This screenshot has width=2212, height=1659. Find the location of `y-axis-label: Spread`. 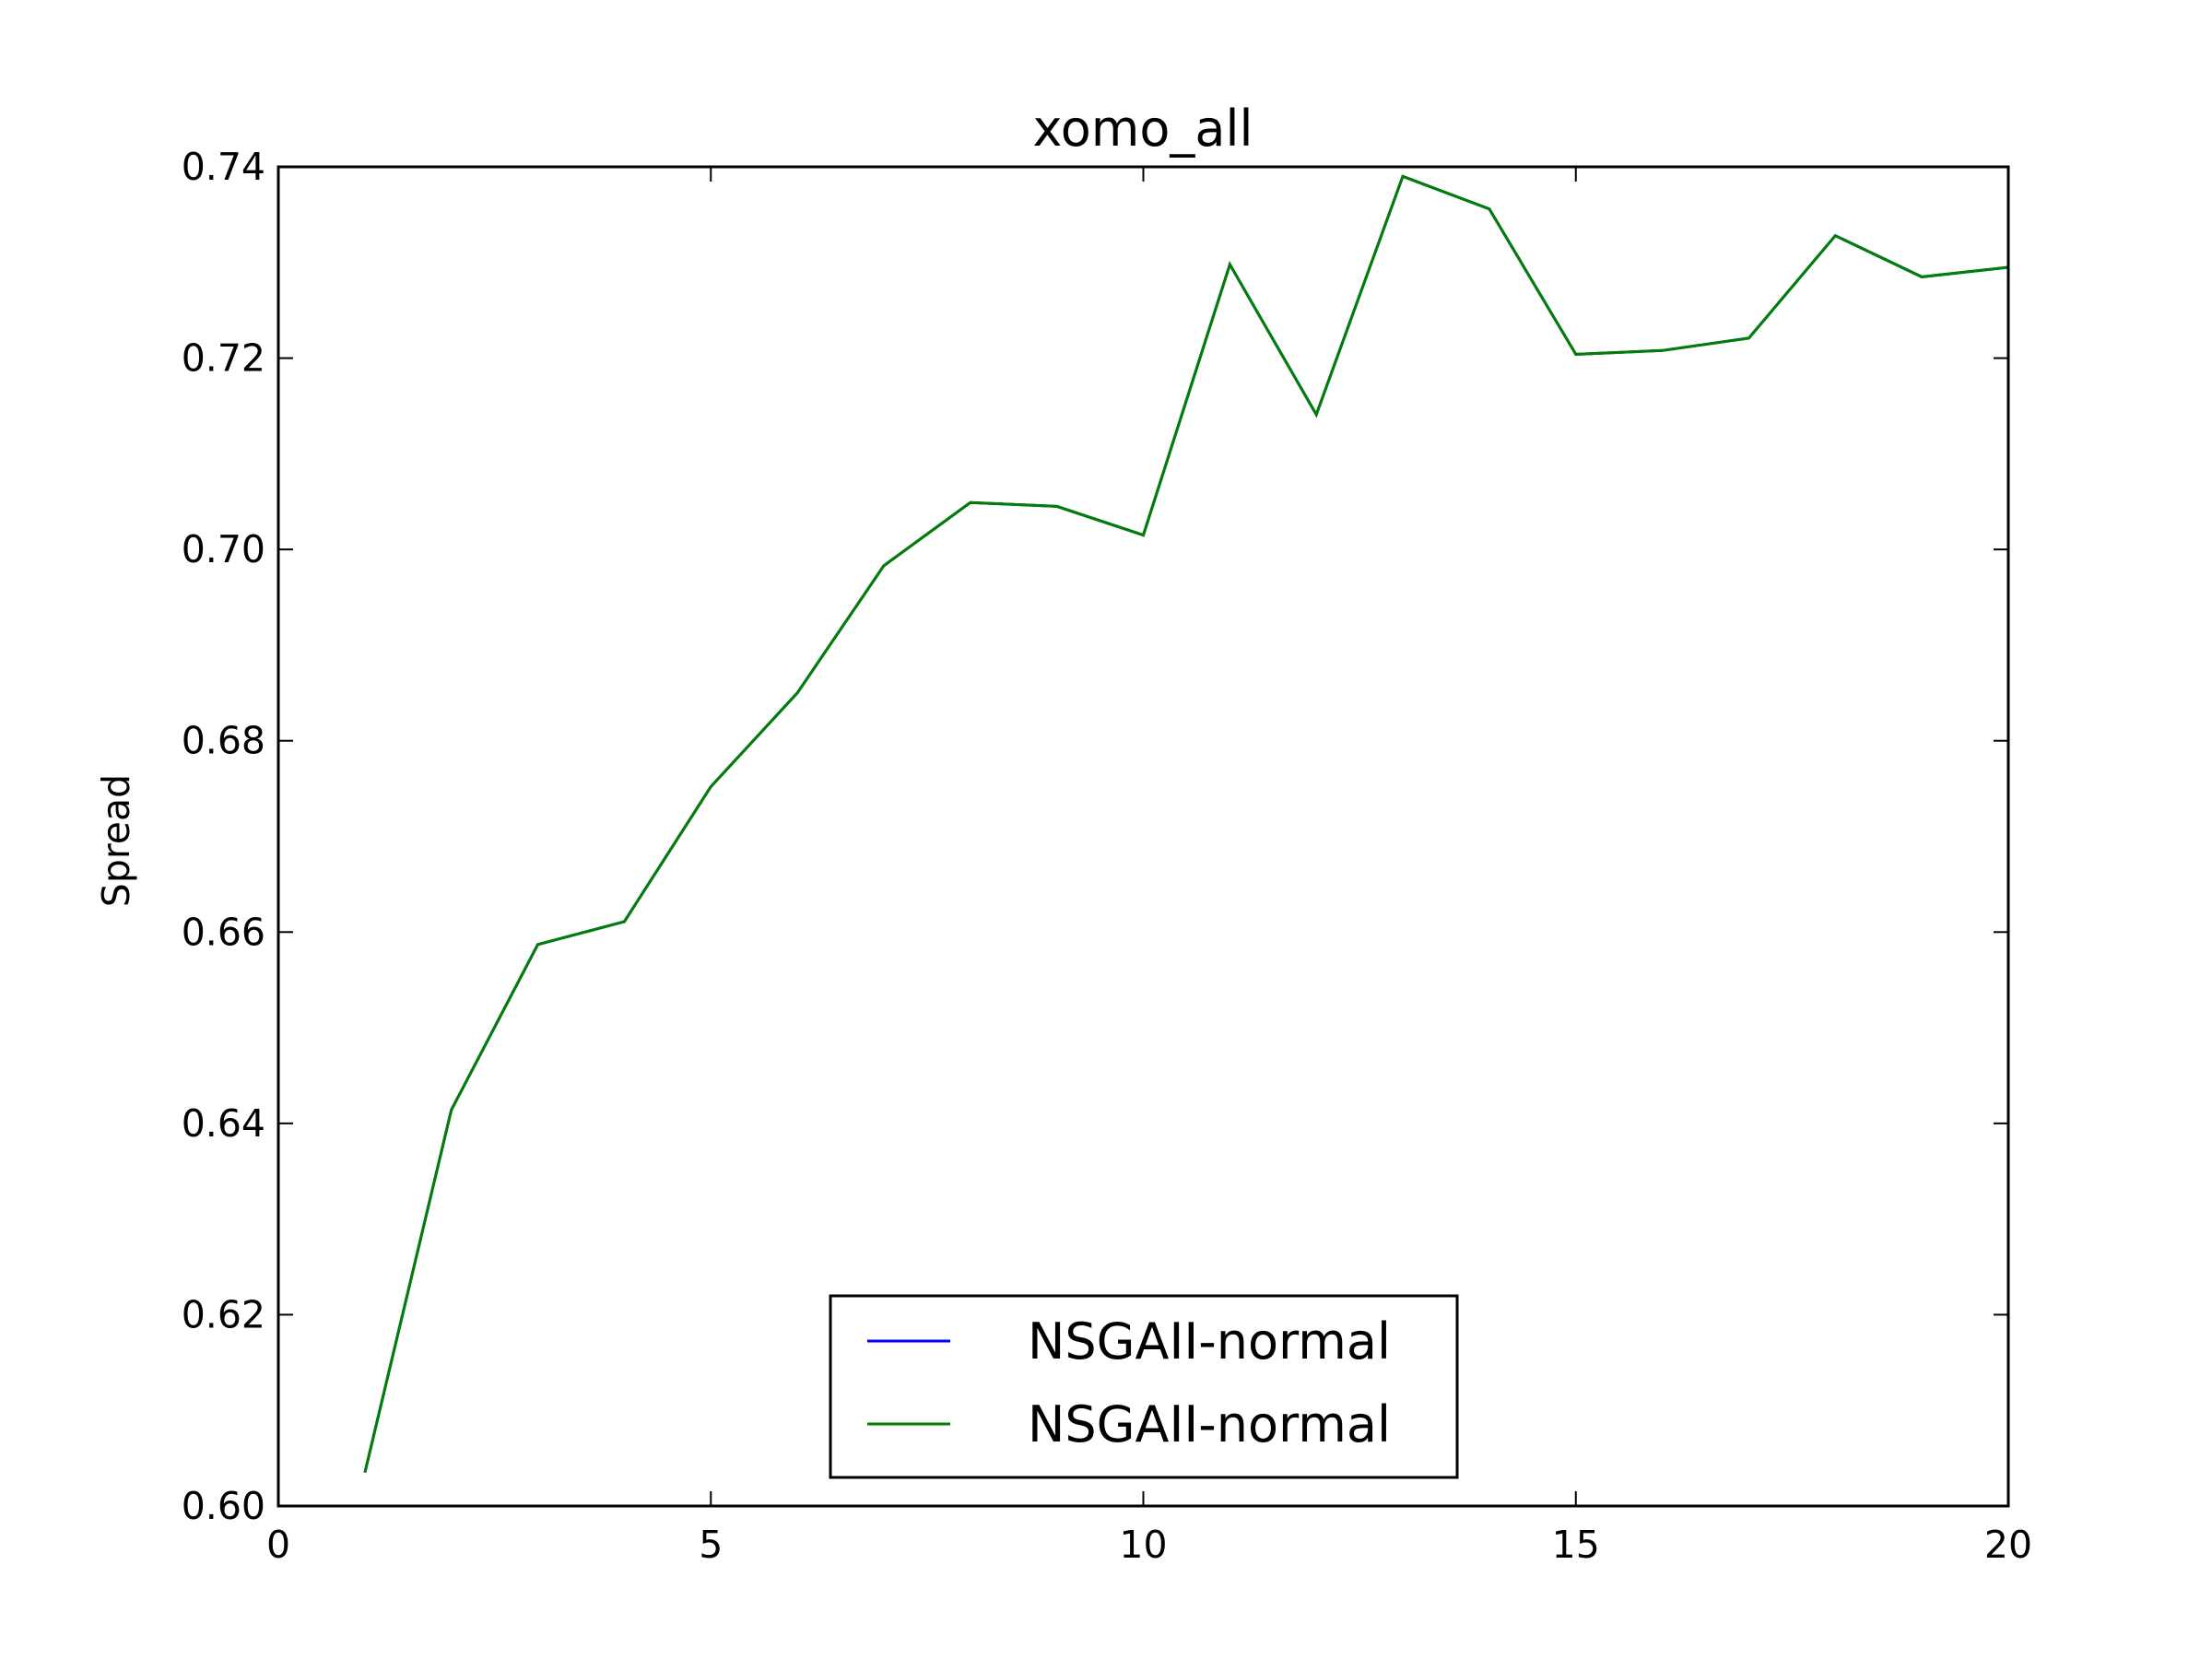

y-axis-label: Spread is located at coordinates (116, 840).